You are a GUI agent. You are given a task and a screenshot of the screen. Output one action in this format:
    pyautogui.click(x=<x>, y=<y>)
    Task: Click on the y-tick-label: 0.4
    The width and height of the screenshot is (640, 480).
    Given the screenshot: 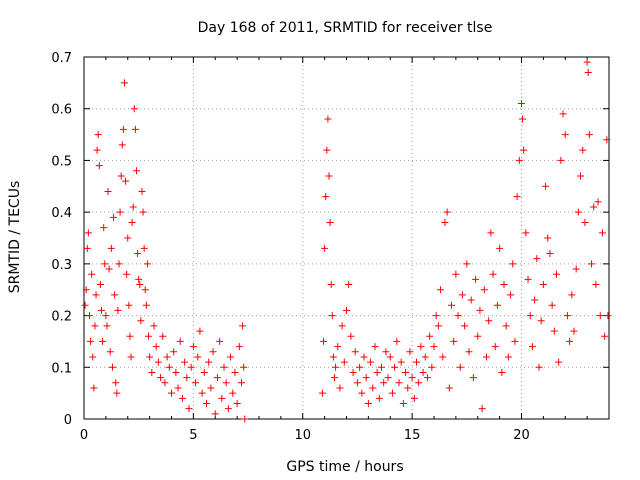 What is the action you would take?
    pyautogui.click(x=61, y=213)
    